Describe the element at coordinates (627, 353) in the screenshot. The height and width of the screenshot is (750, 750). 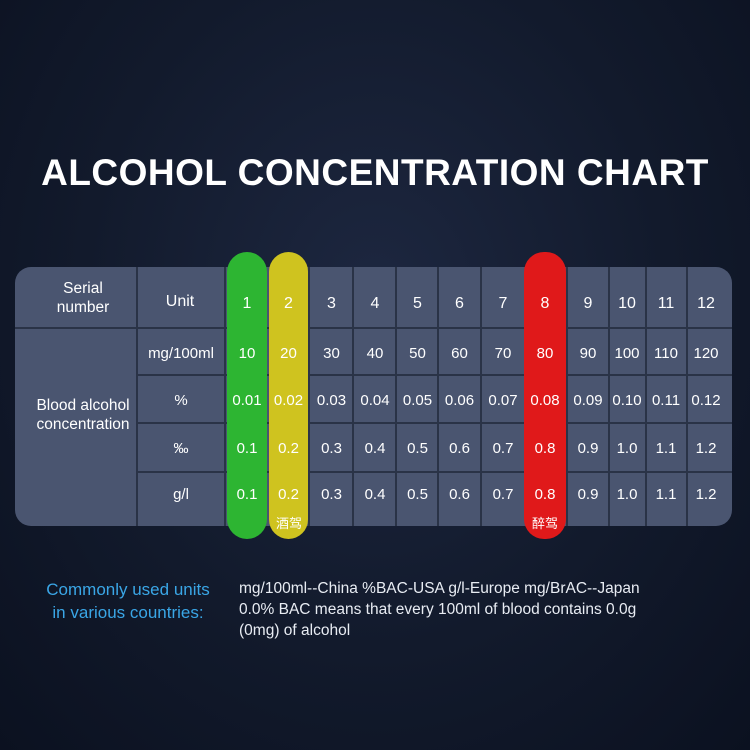
I see `table-cell: 100` at that location.